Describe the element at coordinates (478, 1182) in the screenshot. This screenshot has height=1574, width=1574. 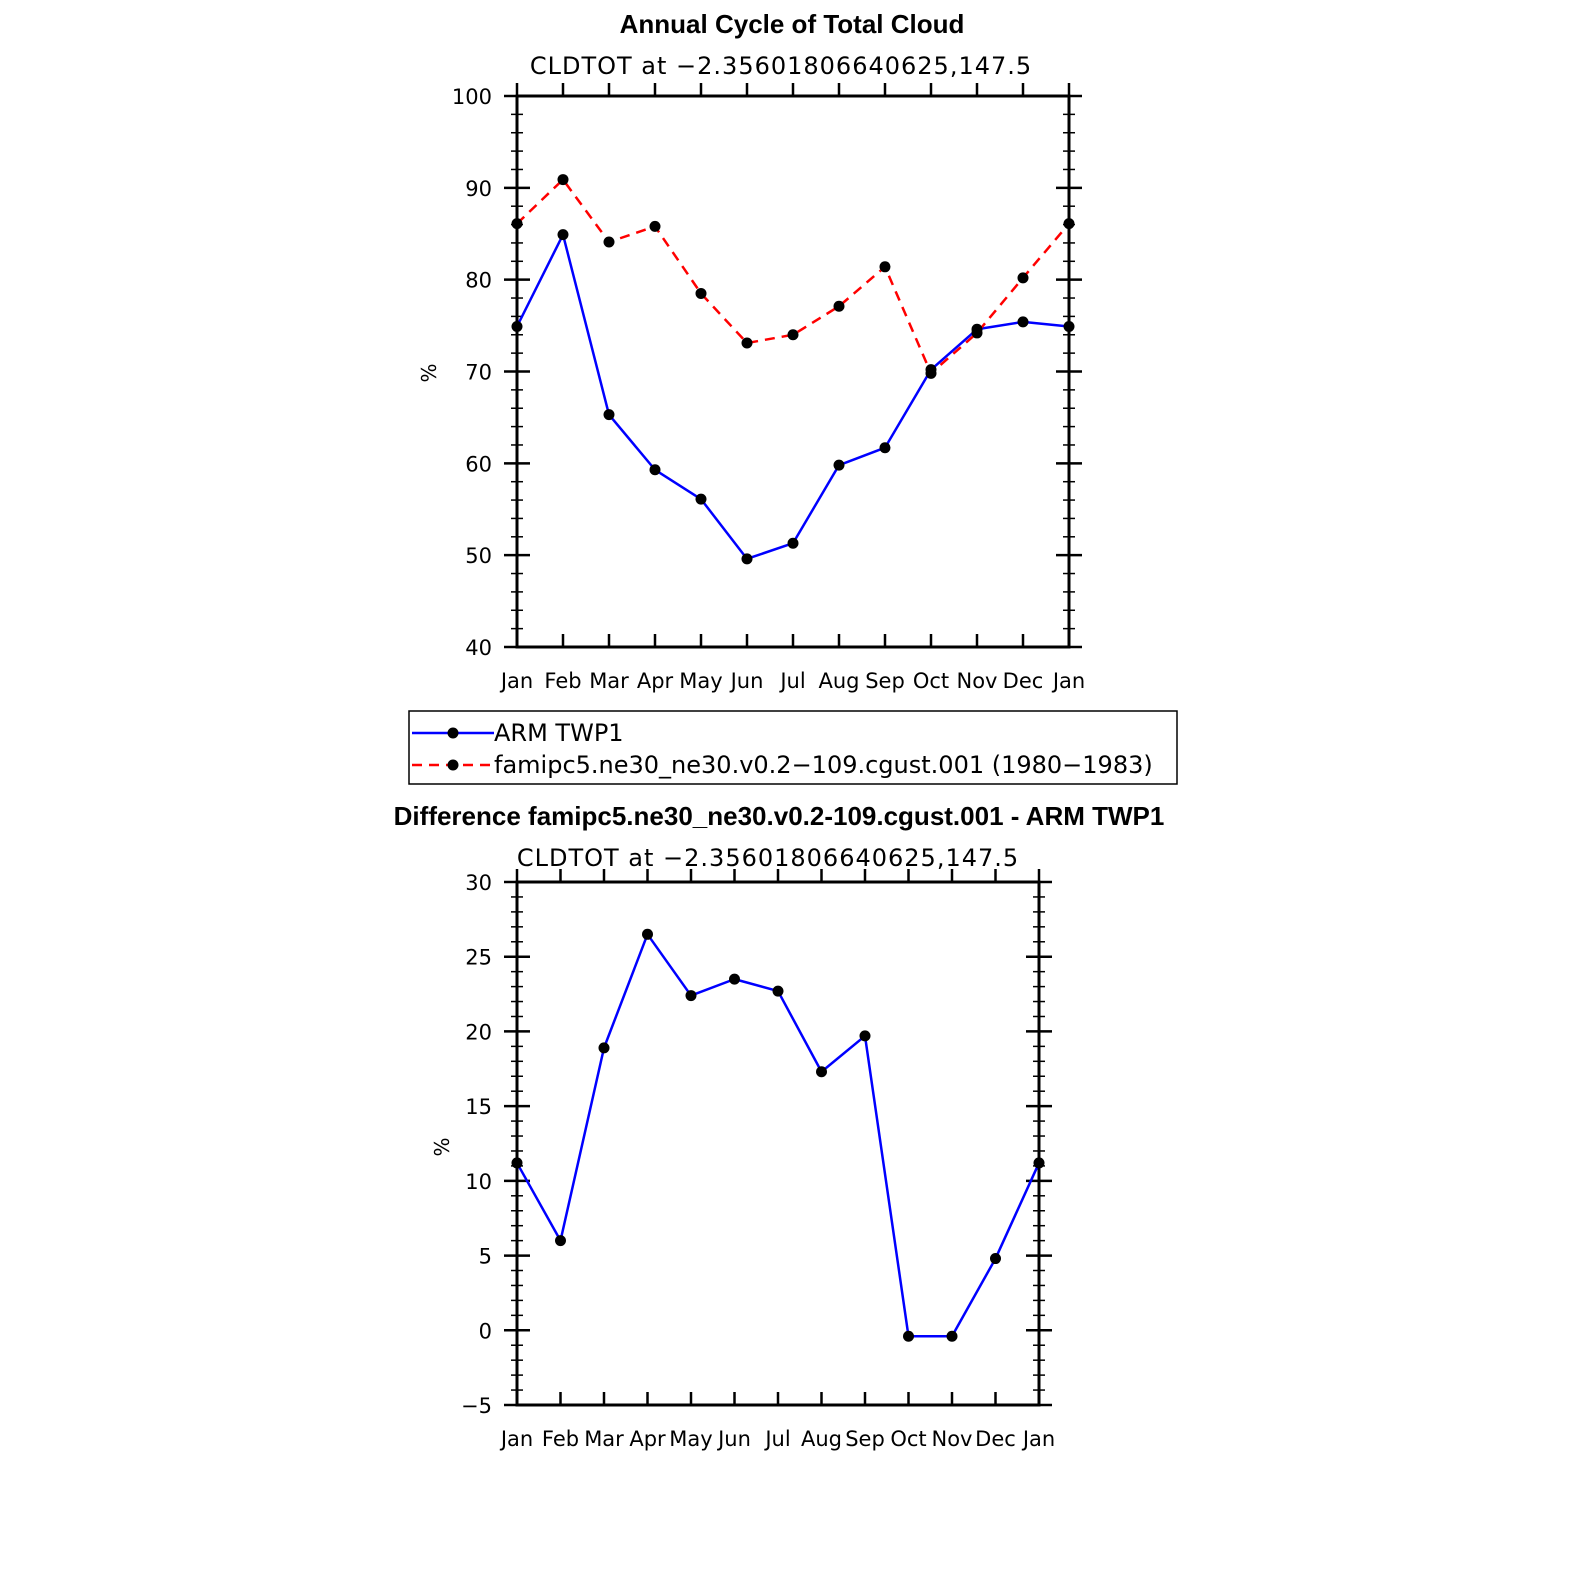
I see `y-tick-label: 10` at that location.